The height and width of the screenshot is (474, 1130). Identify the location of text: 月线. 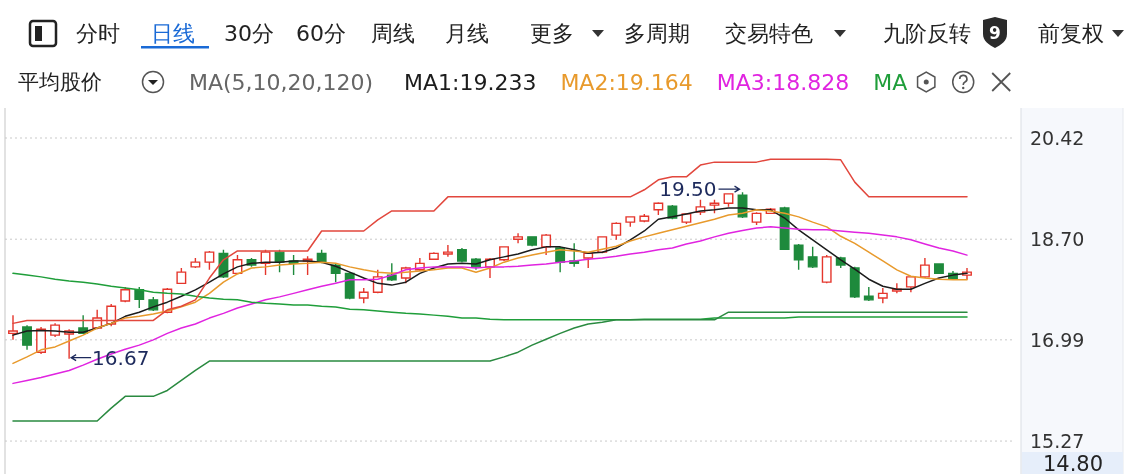
(467, 33).